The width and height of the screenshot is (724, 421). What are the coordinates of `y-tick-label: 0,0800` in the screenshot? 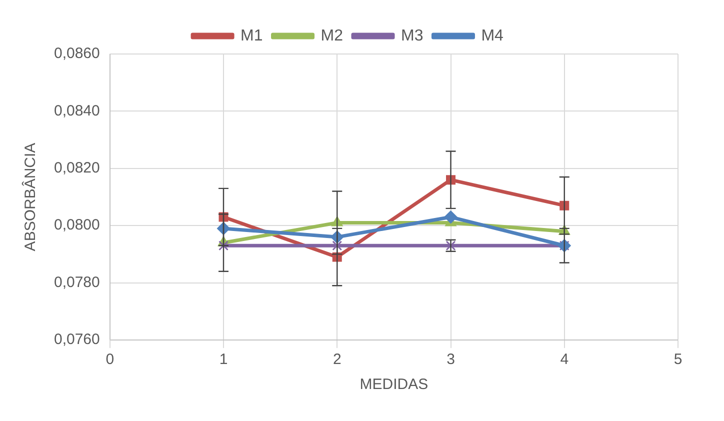 It's located at (77, 225).